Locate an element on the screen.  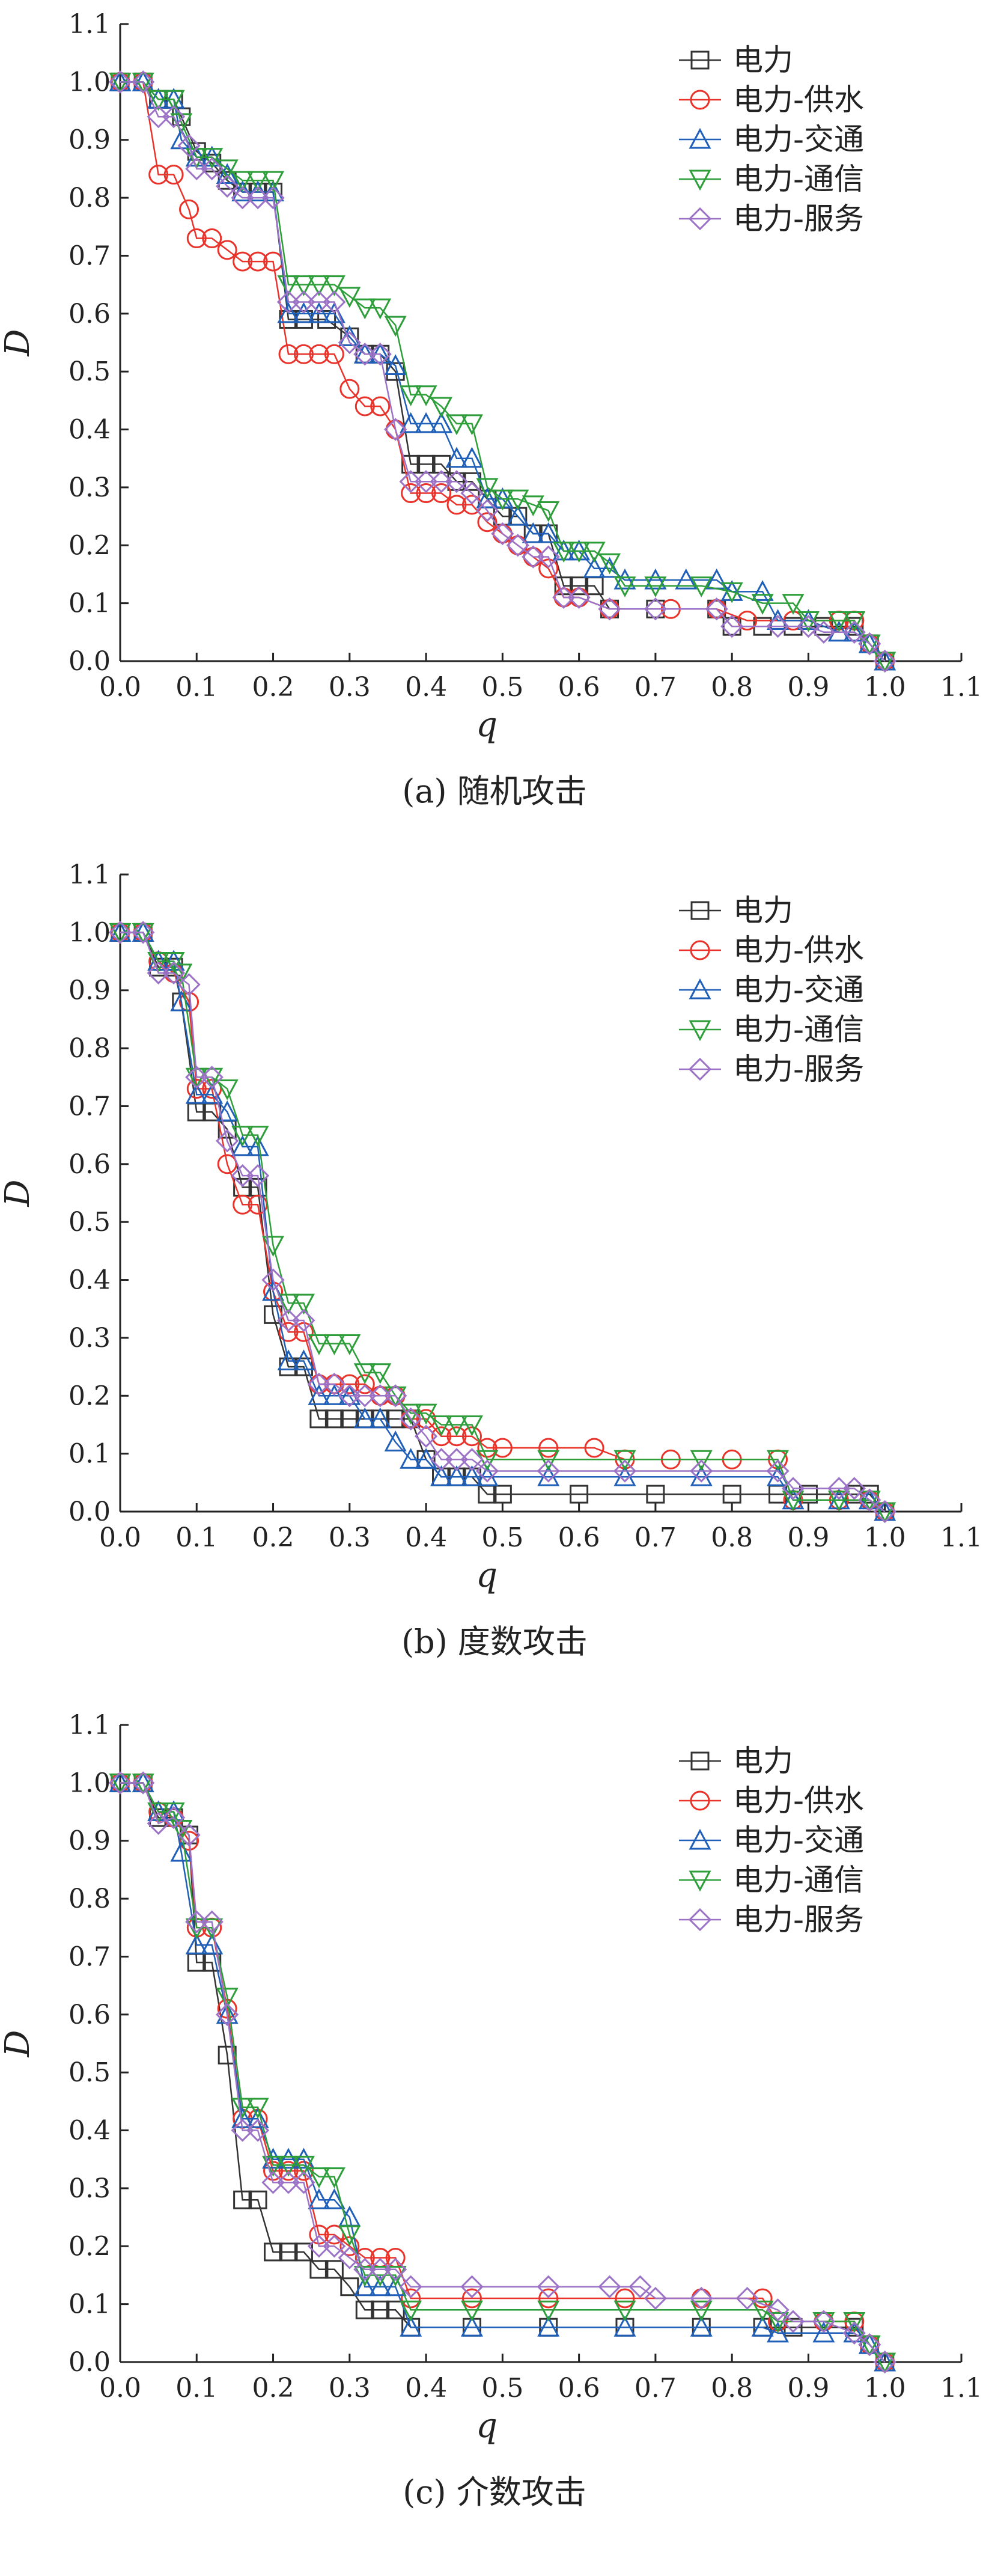
legend-label: 电力-服务 is located at coordinates (798, 218).